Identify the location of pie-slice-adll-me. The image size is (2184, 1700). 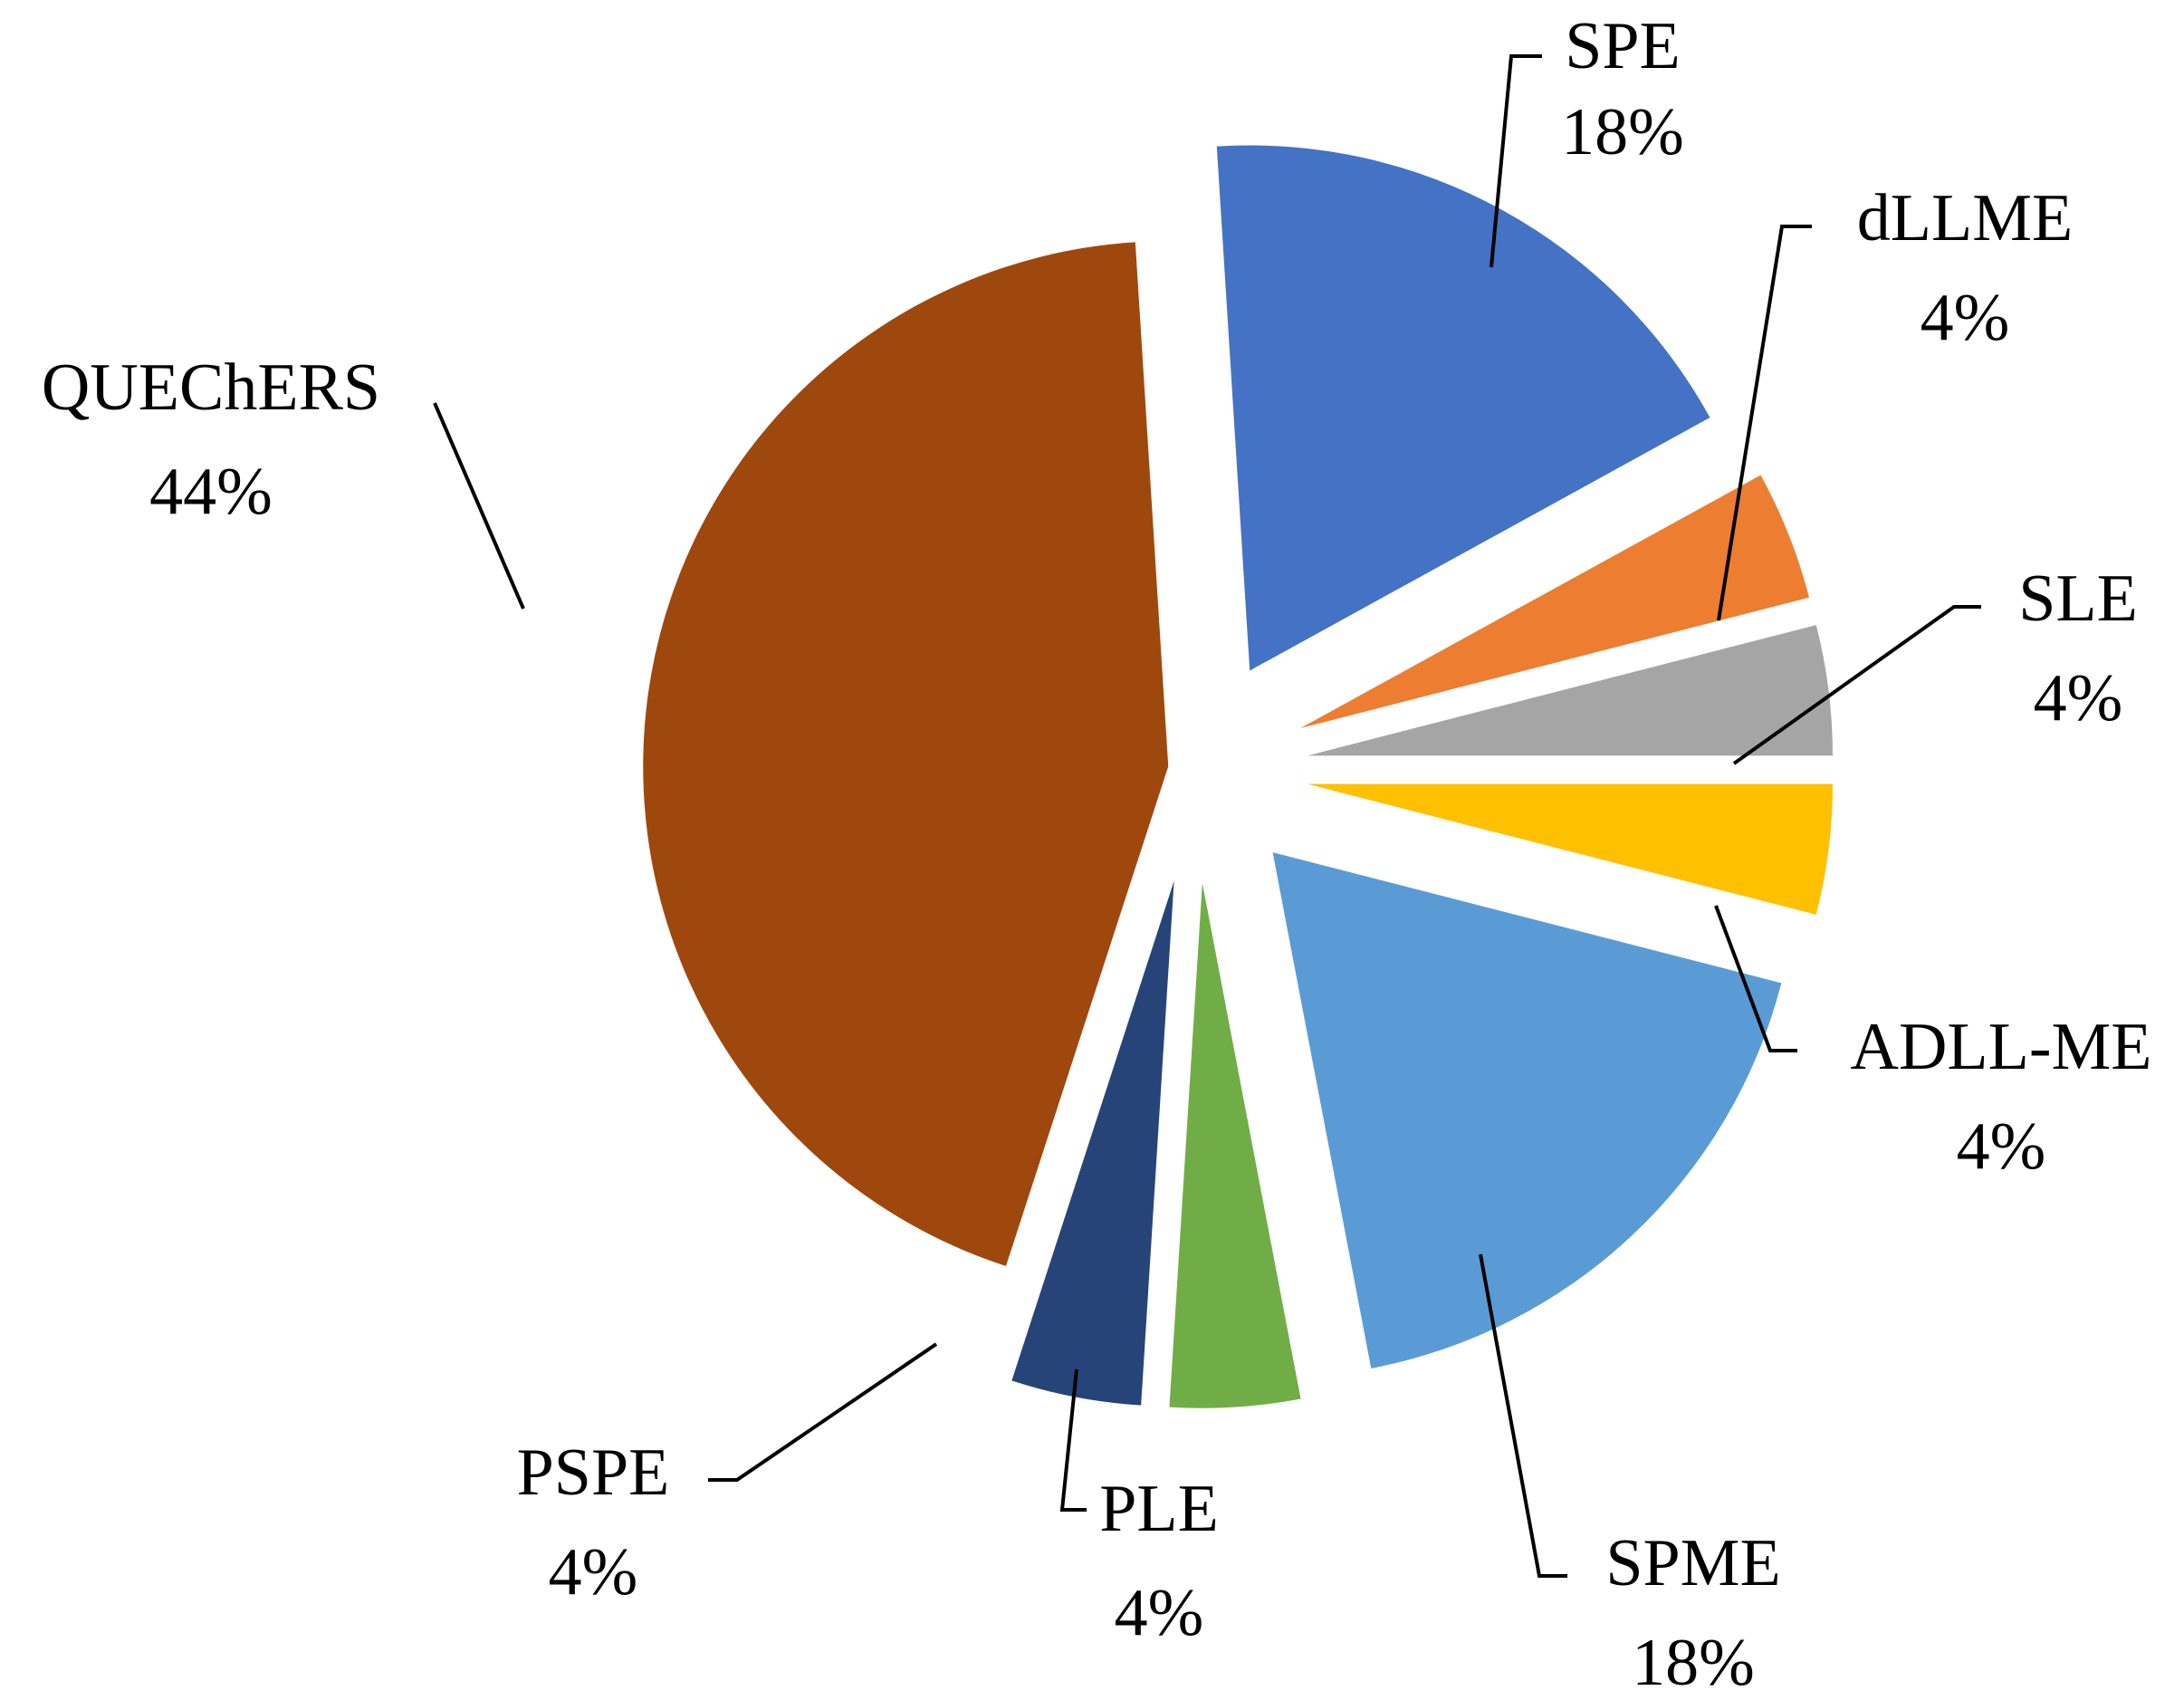
(1571, 849).